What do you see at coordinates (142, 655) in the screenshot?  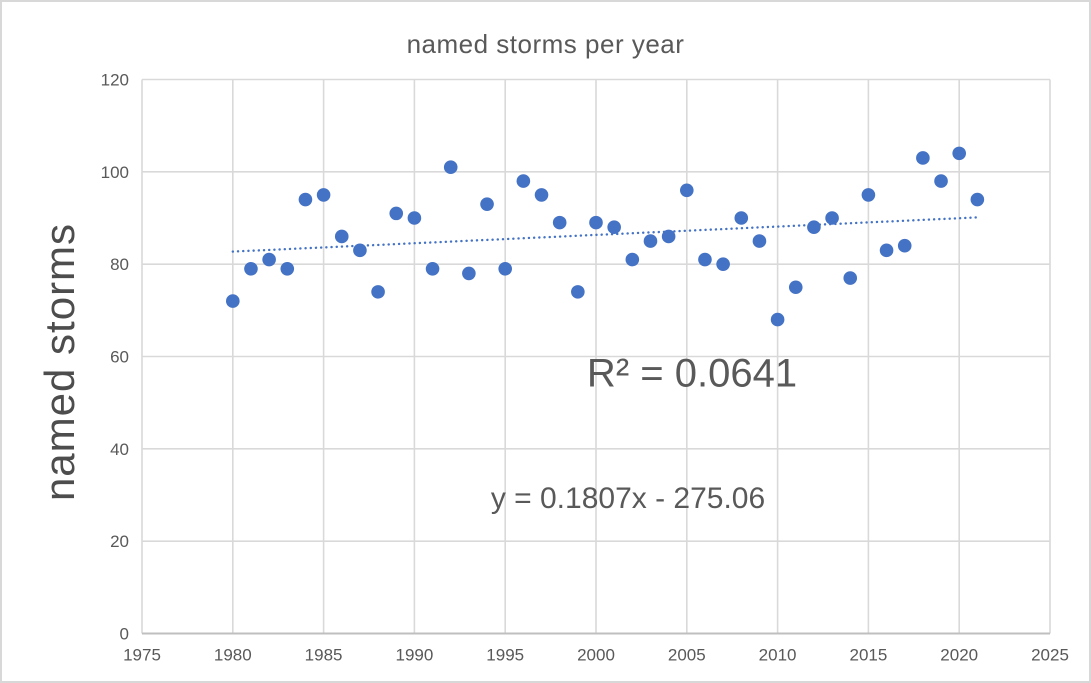 I see `x-tick-label-1975: 1975` at bounding box center [142, 655].